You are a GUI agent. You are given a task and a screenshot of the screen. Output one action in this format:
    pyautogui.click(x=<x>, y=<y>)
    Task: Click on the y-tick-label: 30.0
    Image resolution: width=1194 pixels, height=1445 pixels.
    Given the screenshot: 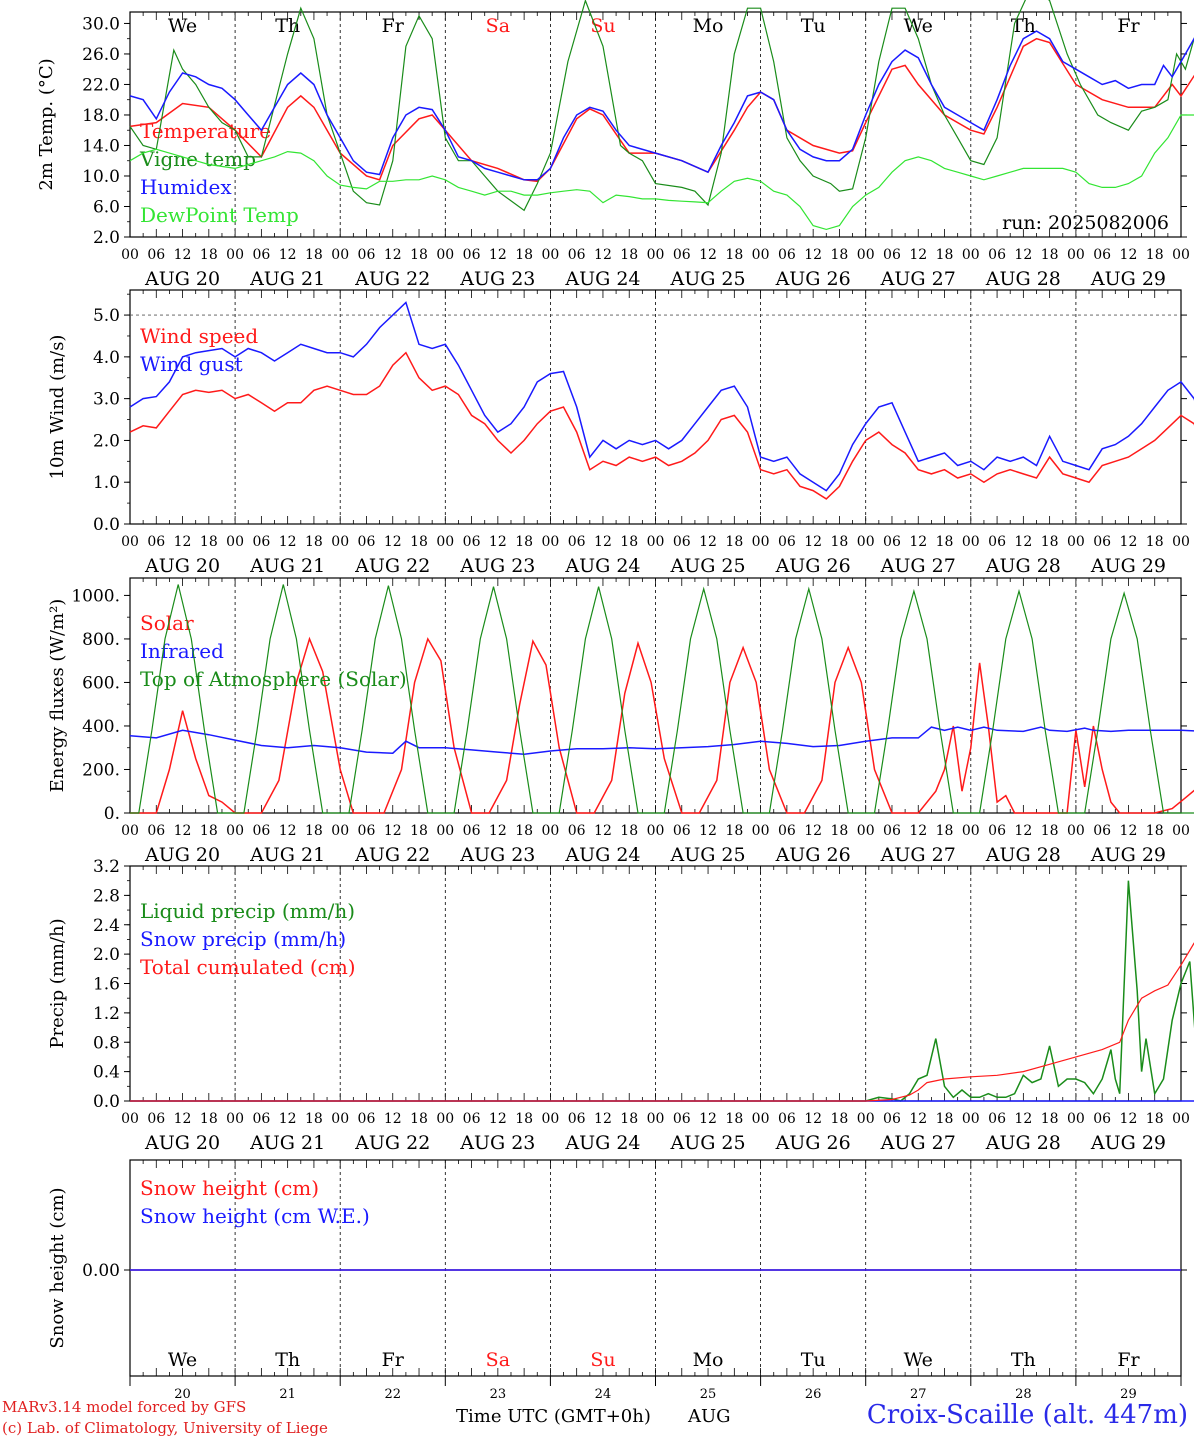 What is the action you would take?
    pyautogui.click(x=101, y=24)
    